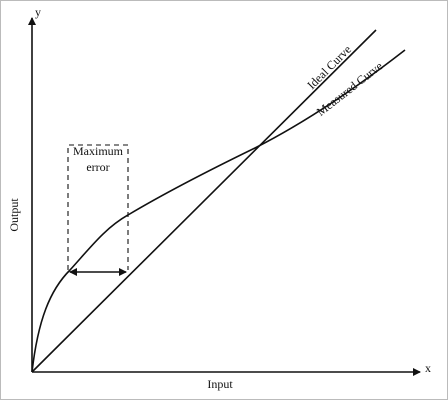 Image resolution: width=448 pixels, height=400 pixels. What do you see at coordinates (14, 215) in the screenshot?
I see `y-axis-title: Output` at bounding box center [14, 215].